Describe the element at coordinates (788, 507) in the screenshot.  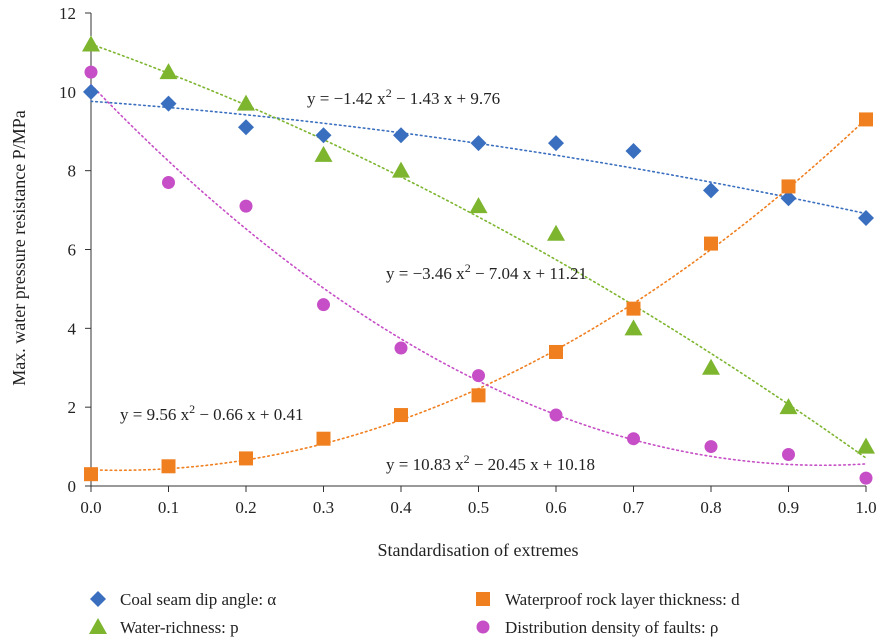
I see `x-tick-label: 0.9` at that location.